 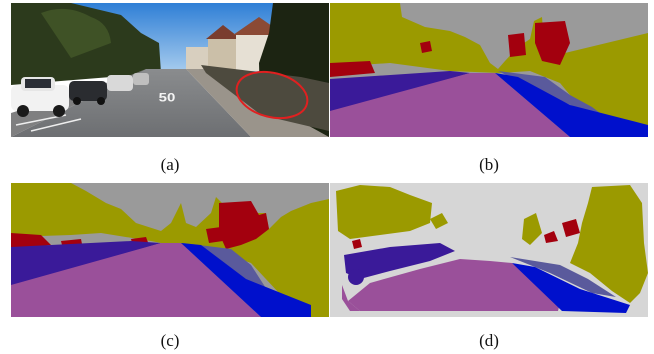 I want to click on road, so click(x=131, y=103).